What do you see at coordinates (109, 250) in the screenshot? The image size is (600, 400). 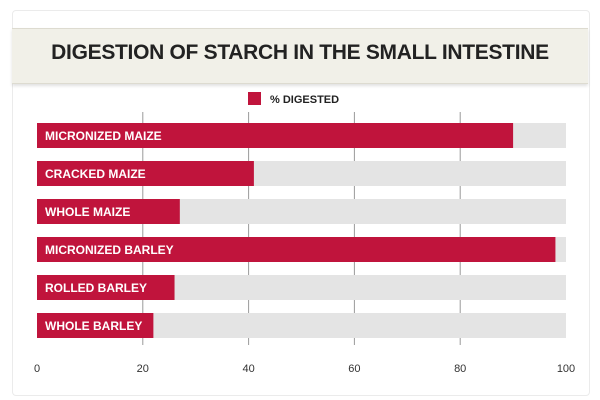 I see `bar-category-label: MICRONIZED BARLEY` at bounding box center [109, 250].